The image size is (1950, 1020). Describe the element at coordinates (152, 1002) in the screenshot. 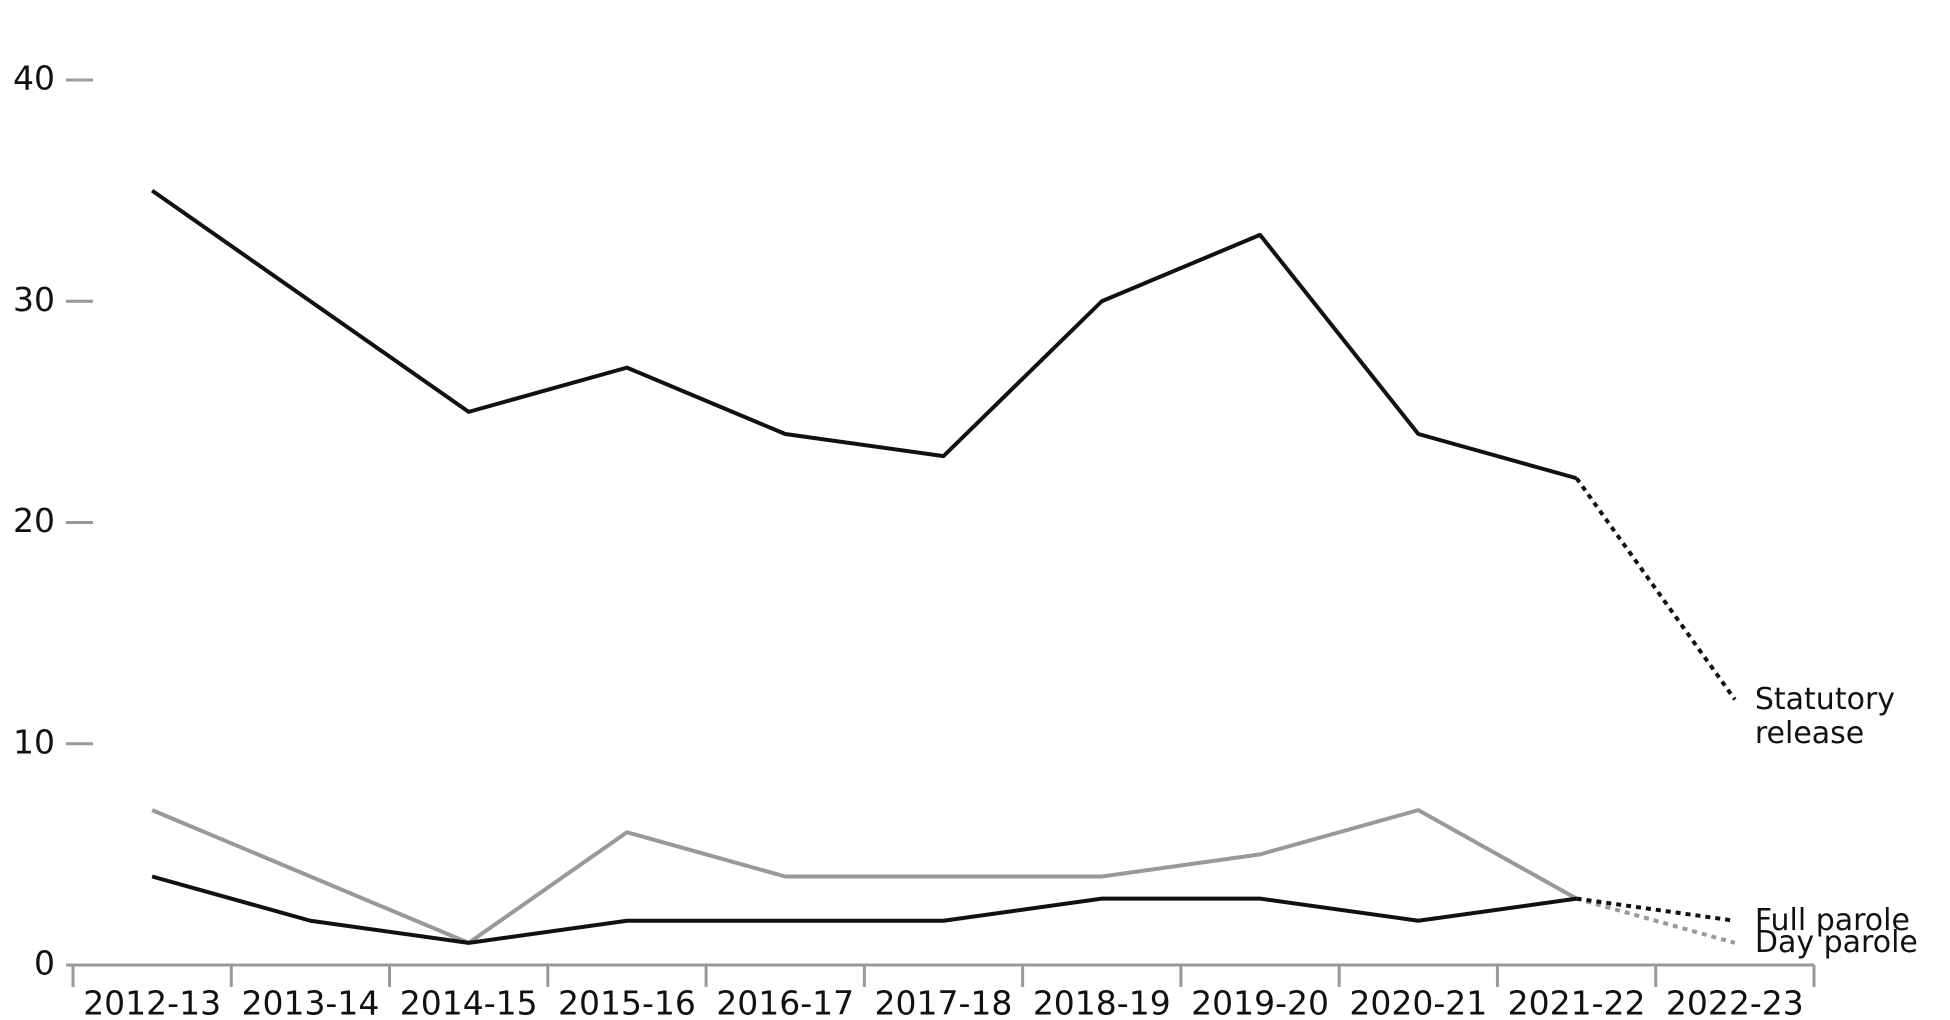

I see `x-tick-label: 2012-13` at that location.